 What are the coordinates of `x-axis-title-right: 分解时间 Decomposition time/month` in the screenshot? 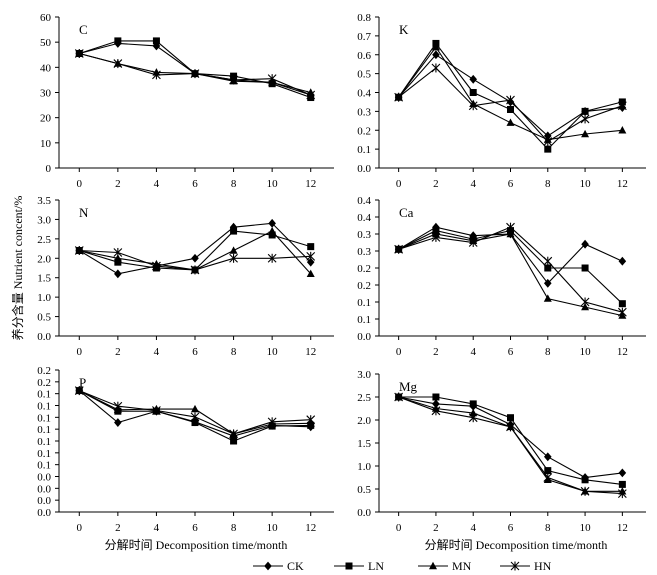 It's located at (516, 545).